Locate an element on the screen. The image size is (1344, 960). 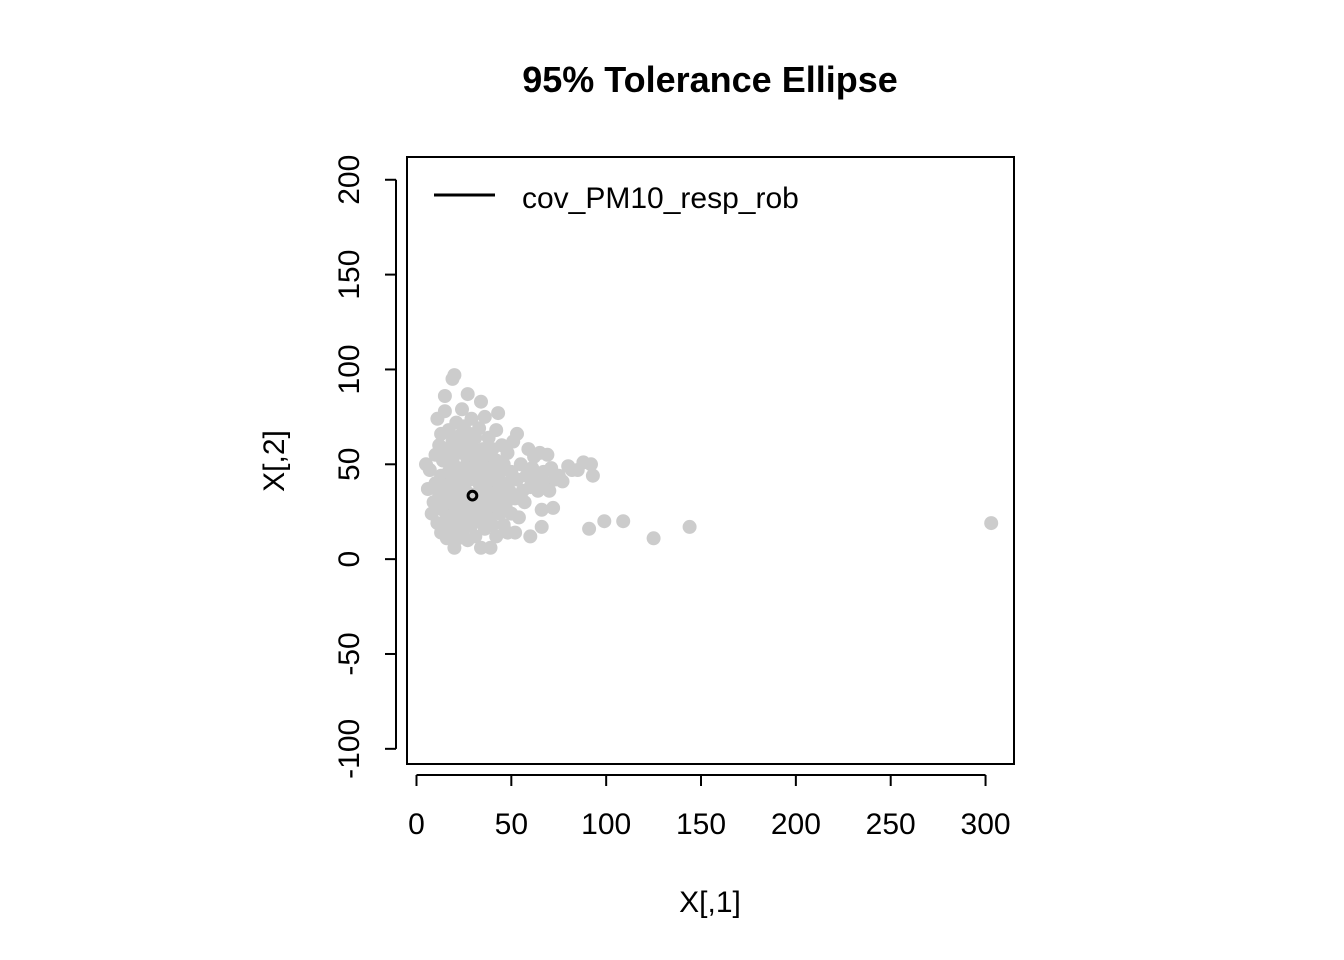
y-tick-label: 50 is located at coordinates (349, 464).